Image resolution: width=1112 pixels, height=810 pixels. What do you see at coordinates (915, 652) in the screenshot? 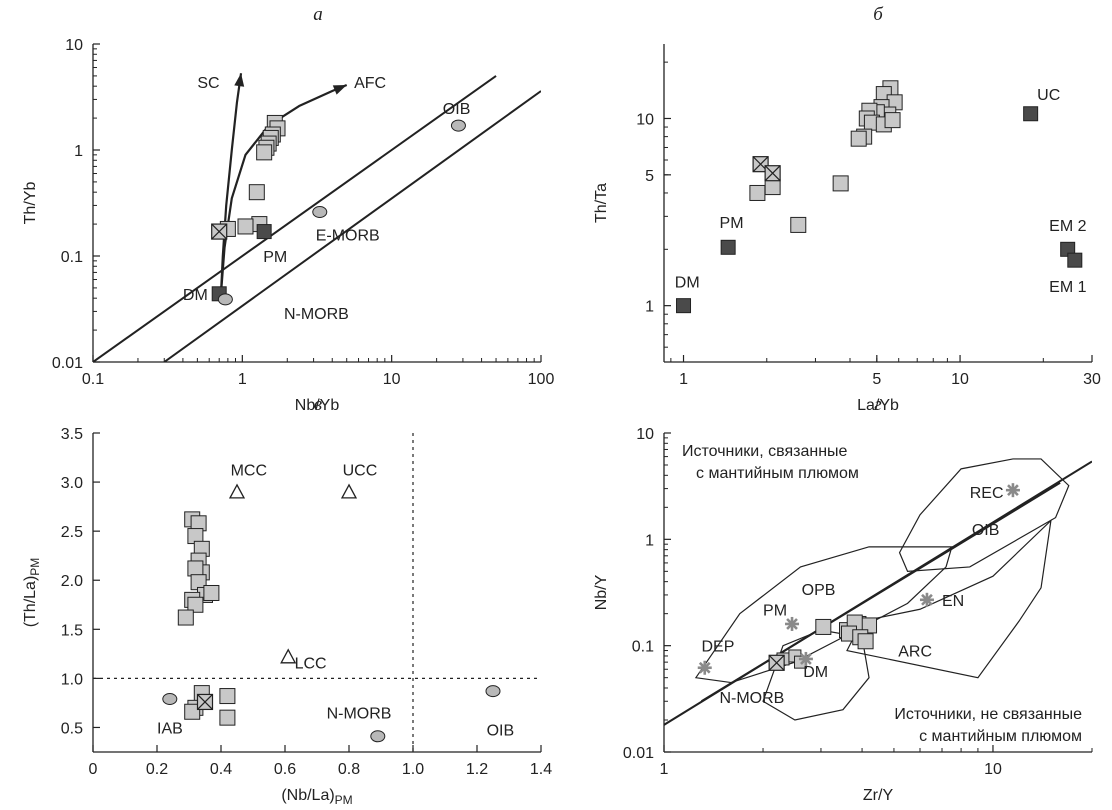
I see `field-label-arc: ARC` at bounding box center [915, 652].